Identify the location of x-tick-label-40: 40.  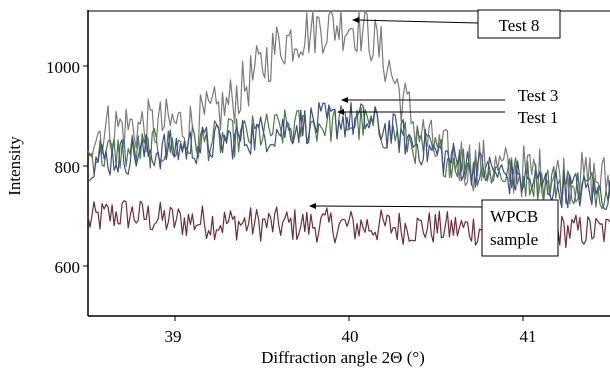
(350, 336).